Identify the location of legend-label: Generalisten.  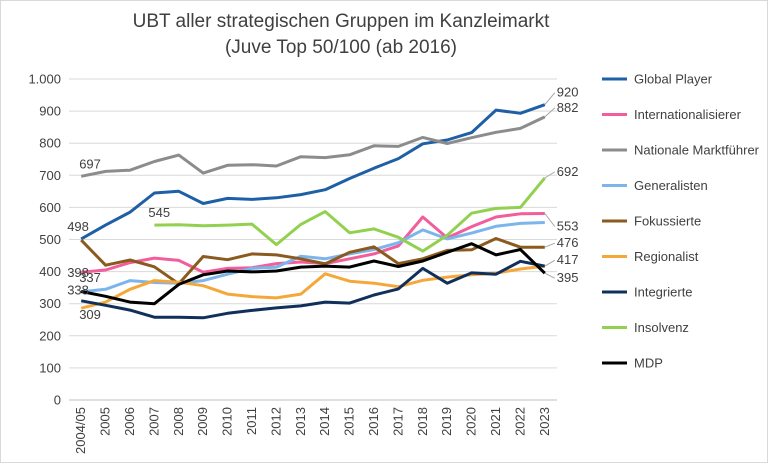
(671, 185).